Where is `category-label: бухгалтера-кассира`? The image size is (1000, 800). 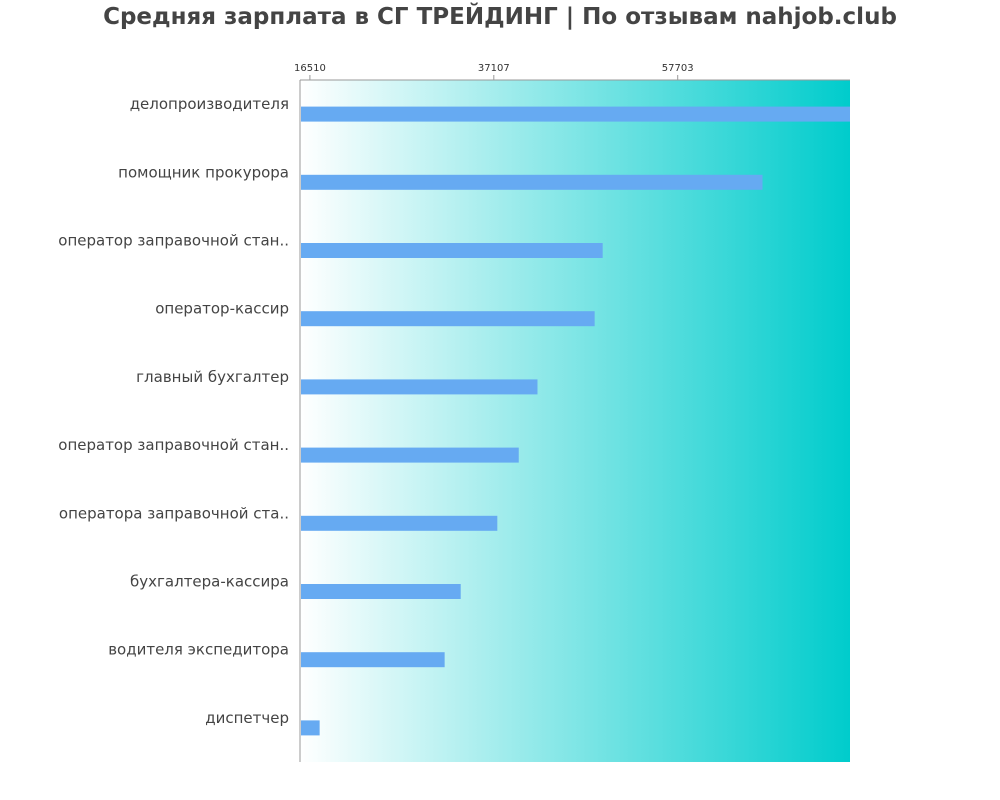 category-label: бухгалтера-кассира is located at coordinates (209, 582).